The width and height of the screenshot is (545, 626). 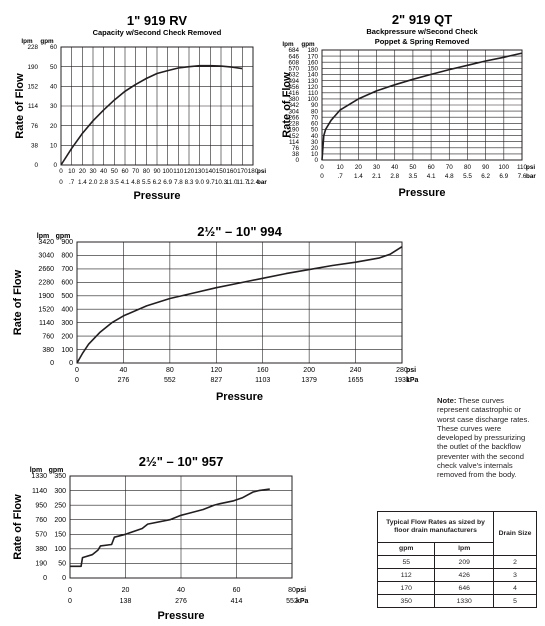 What do you see at coordinates (293, 130) in the screenshot?
I see `y-tick-label-lpm: 190` at bounding box center [293, 130].